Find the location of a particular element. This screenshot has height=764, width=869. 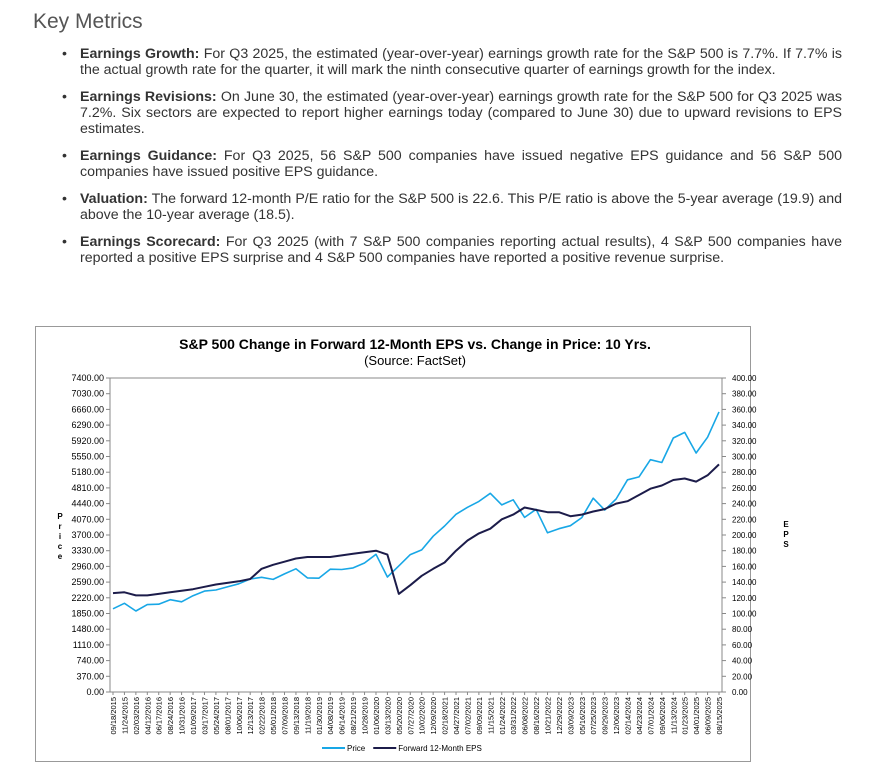

x-tick-label: 10/06/2017 is located at coordinates (239, 716).